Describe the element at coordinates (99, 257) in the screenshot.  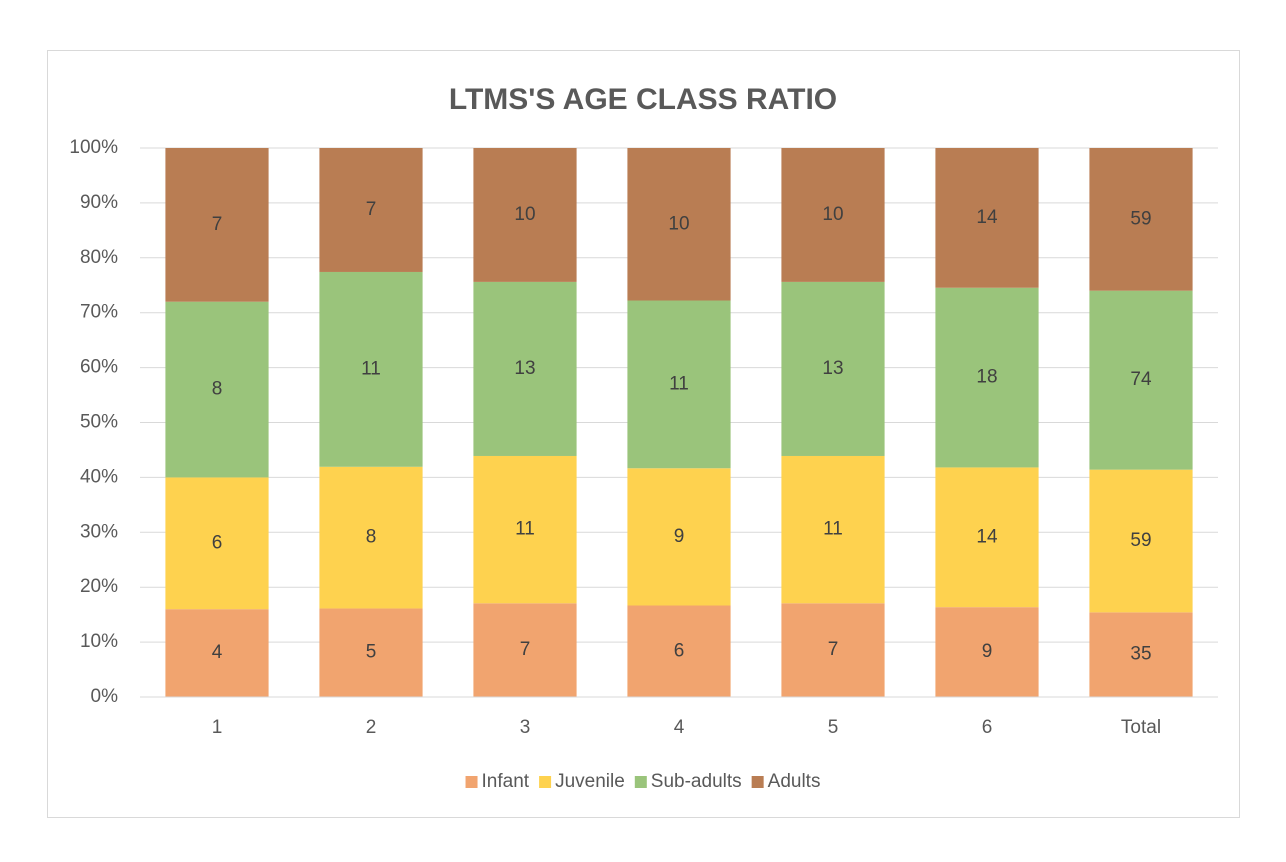
I see `y-tick-label: 80%` at that location.